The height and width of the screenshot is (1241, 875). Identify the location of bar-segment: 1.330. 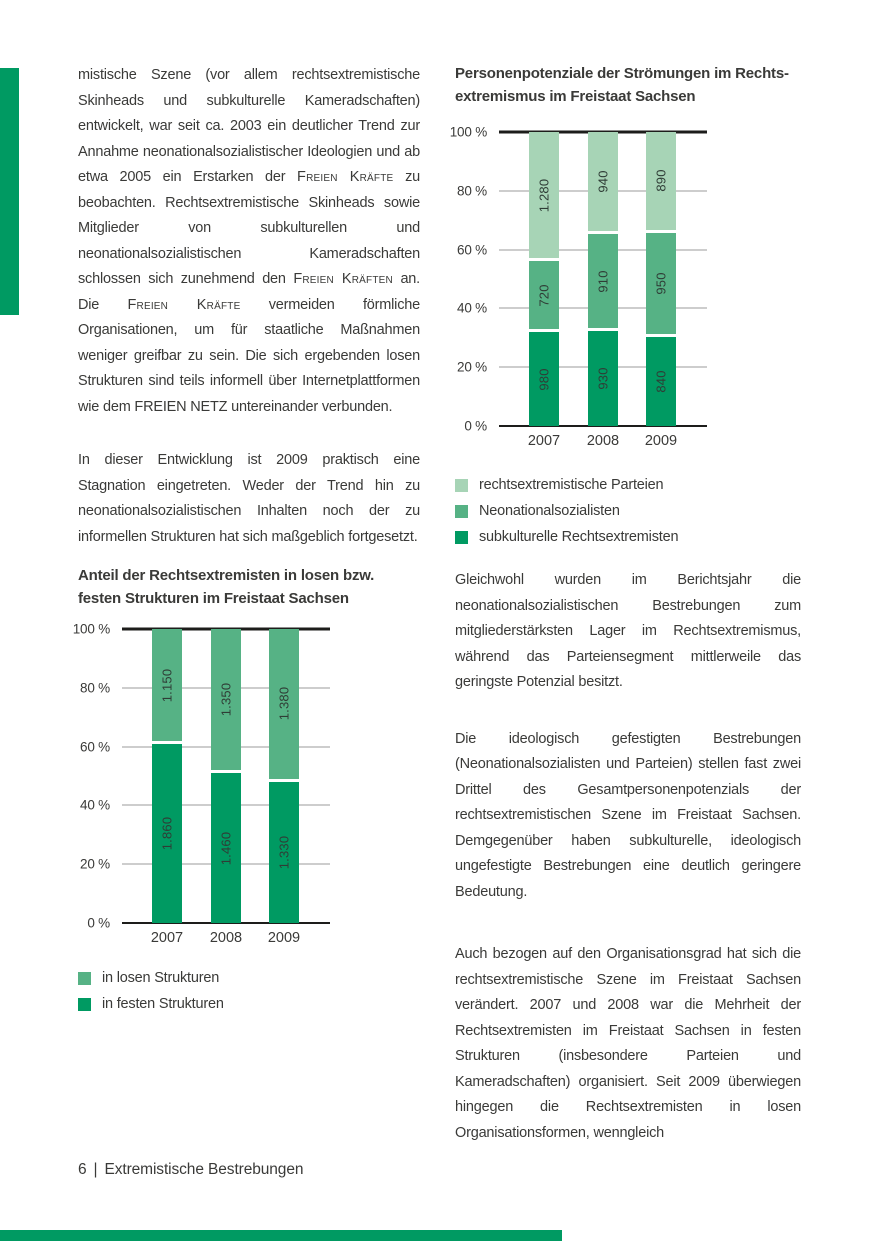
(284, 852).